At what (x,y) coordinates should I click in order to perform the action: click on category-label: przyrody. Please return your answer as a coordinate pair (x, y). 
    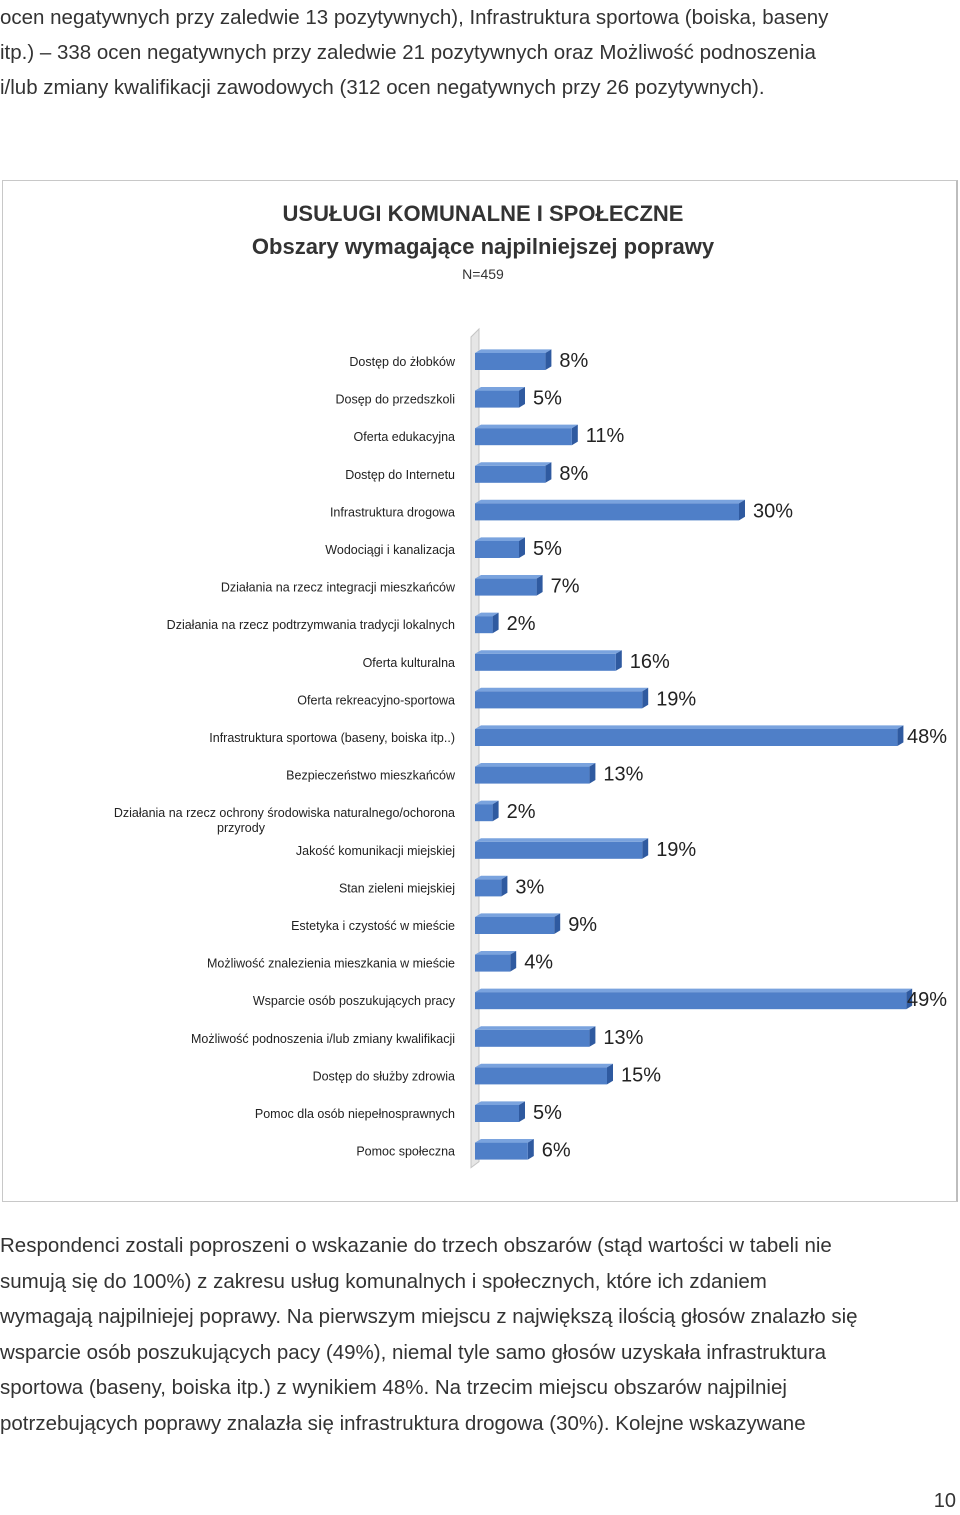
    Looking at the image, I should click on (241, 828).